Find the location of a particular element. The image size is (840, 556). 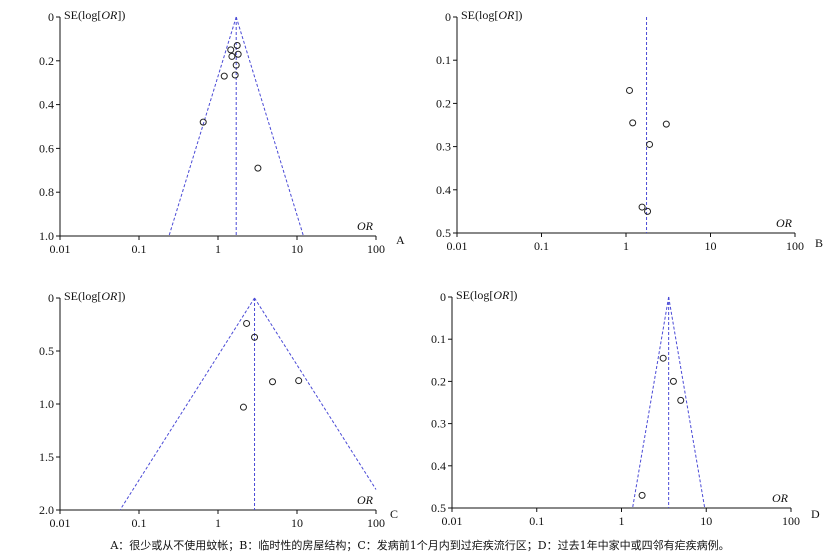

panel-letter: D is located at coordinates (815, 514).